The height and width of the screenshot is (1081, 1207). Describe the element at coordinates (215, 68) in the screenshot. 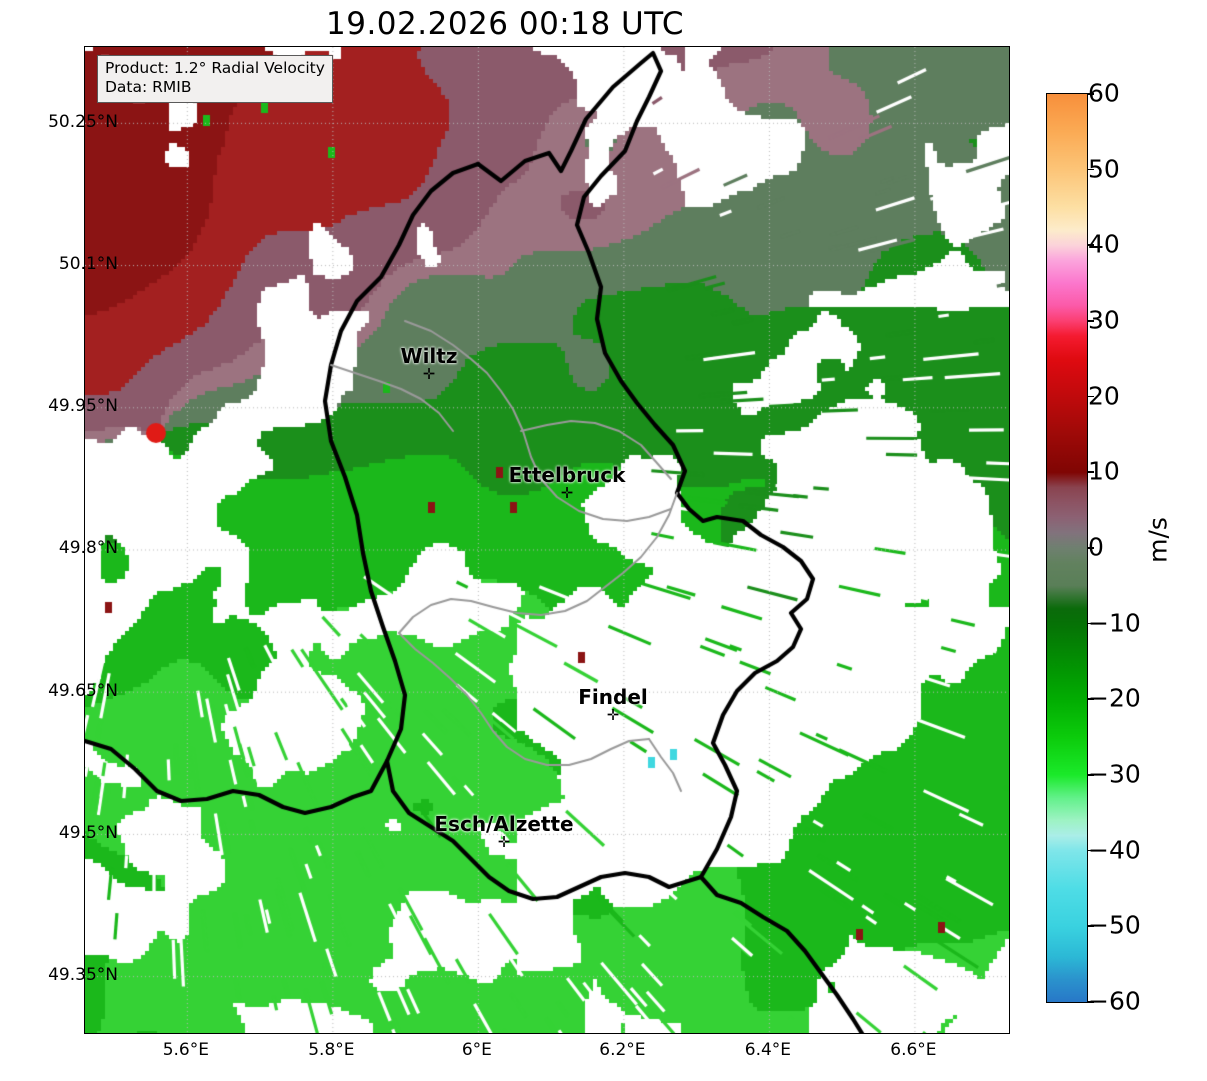

I see `product-line: Product: 1.2° Radial Velocity` at that location.